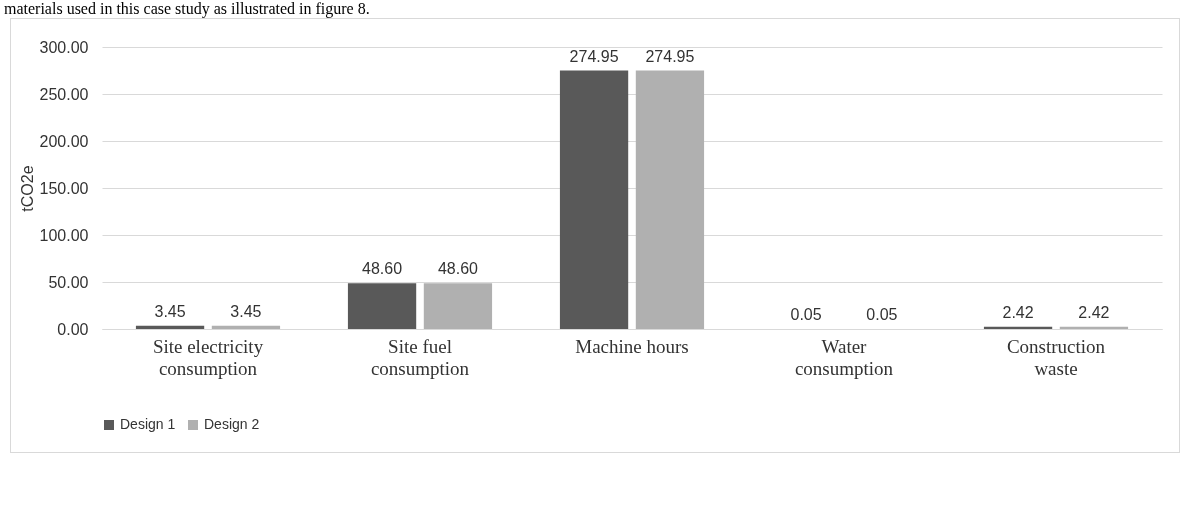 The image size is (1187, 528). Describe the element at coordinates (64, 188) in the screenshot. I see `y-tick-label: 150.00` at that location.